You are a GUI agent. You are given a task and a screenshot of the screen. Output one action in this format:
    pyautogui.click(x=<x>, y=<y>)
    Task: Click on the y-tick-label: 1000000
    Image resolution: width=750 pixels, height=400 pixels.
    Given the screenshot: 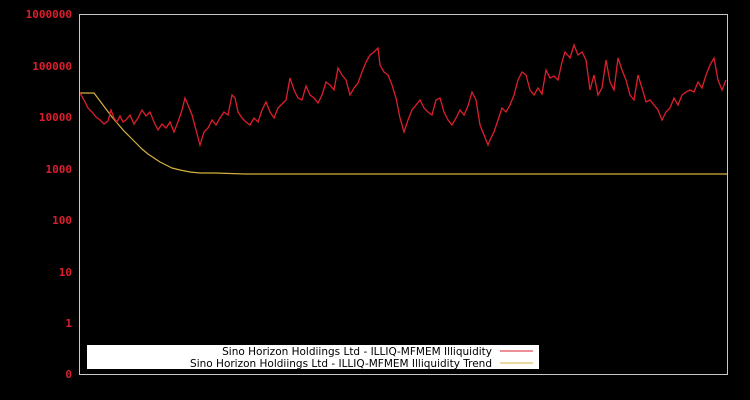 What is the action you would take?
    pyautogui.click(x=49, y=14)
    